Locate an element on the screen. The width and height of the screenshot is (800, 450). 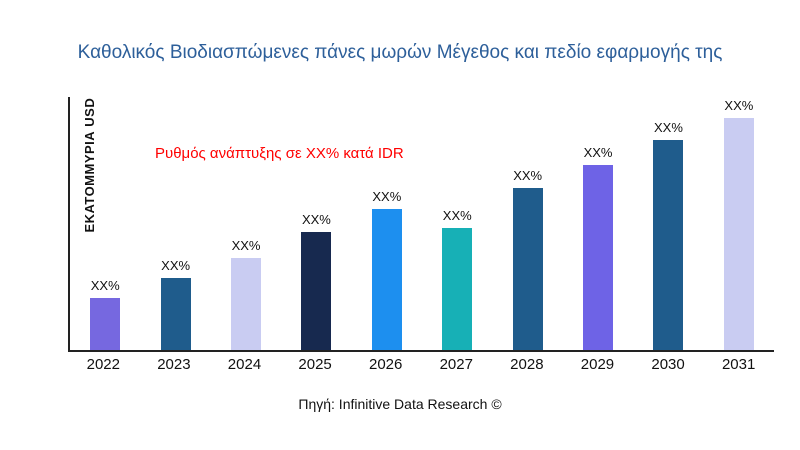
x-tick-label: 2030 is located at coordinates (668, 364).